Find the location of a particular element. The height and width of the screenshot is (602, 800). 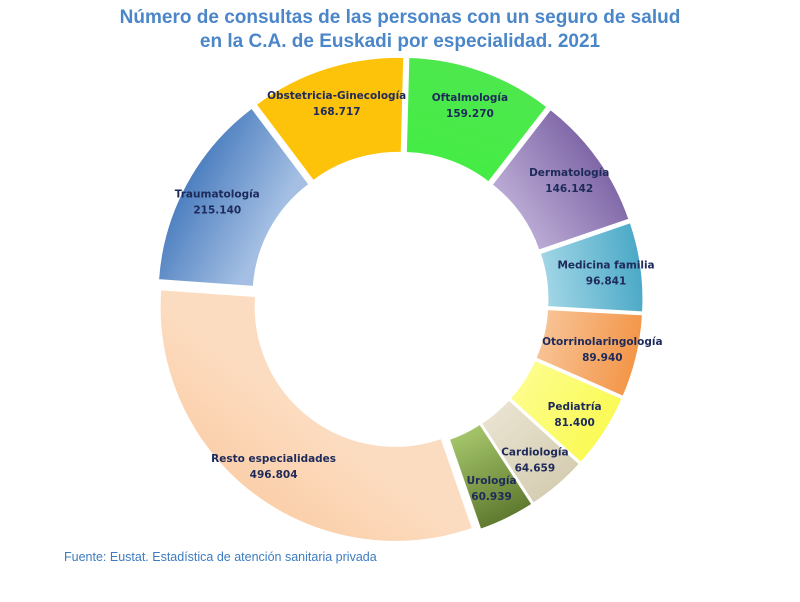

slice-value-otorrinolaringologia: 89.940 is located at coordinates (602, 358).